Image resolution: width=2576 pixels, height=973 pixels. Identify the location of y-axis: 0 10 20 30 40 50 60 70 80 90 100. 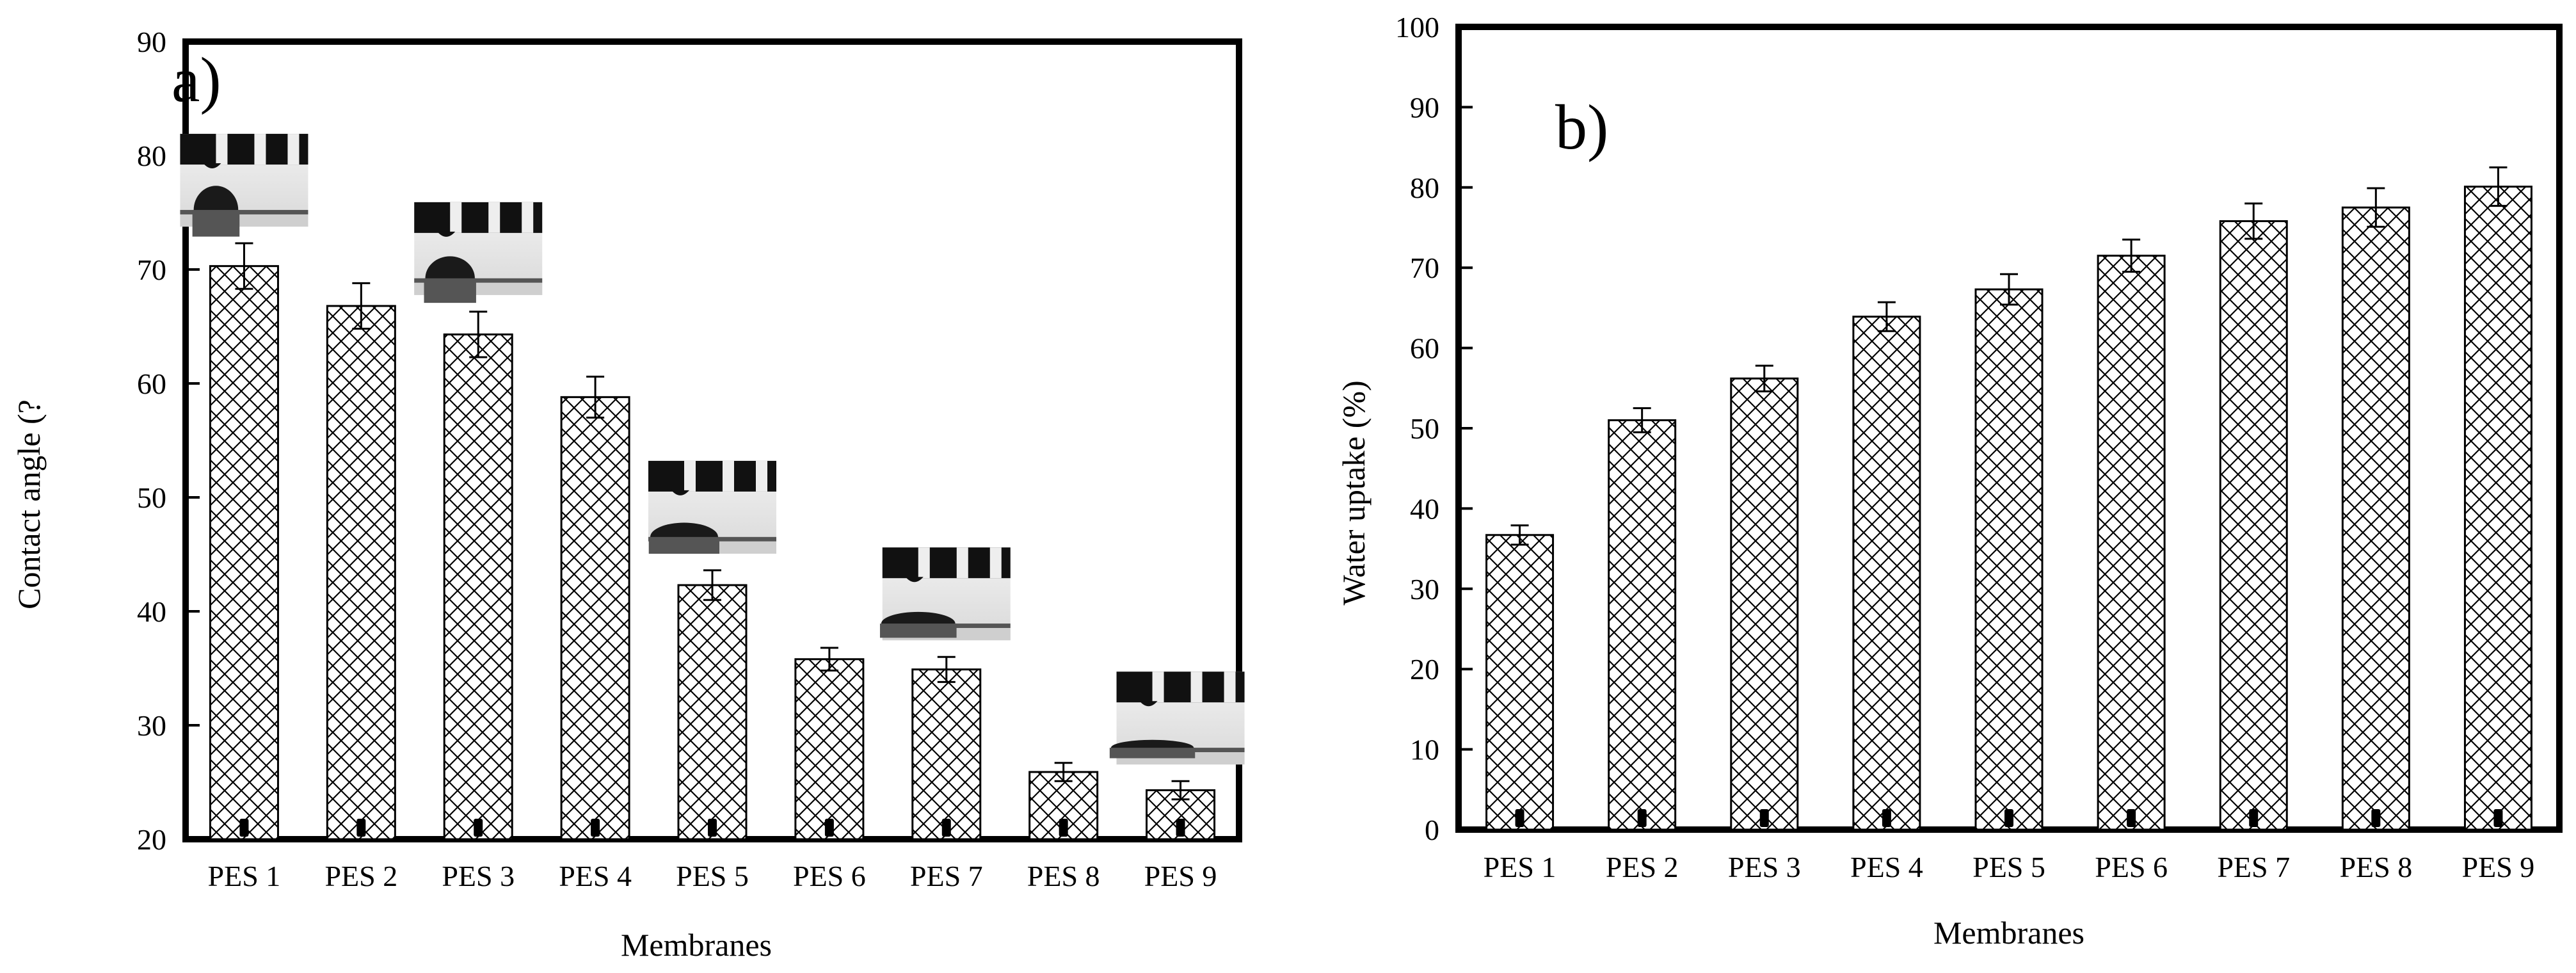
(1434, 428).